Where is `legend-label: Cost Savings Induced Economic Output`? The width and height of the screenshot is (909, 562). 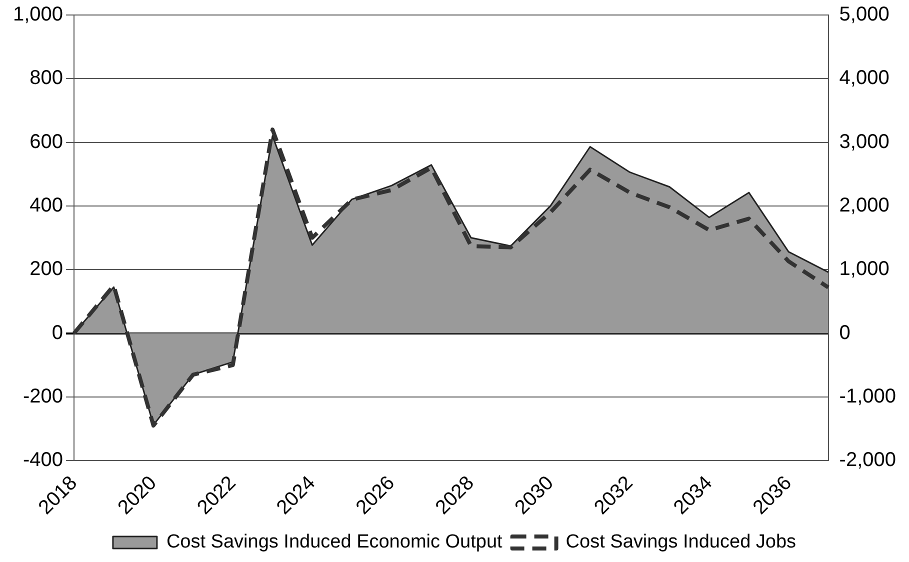
legend-label: Cost Savings Induced Economic Output is located at coordinates (335, 542).